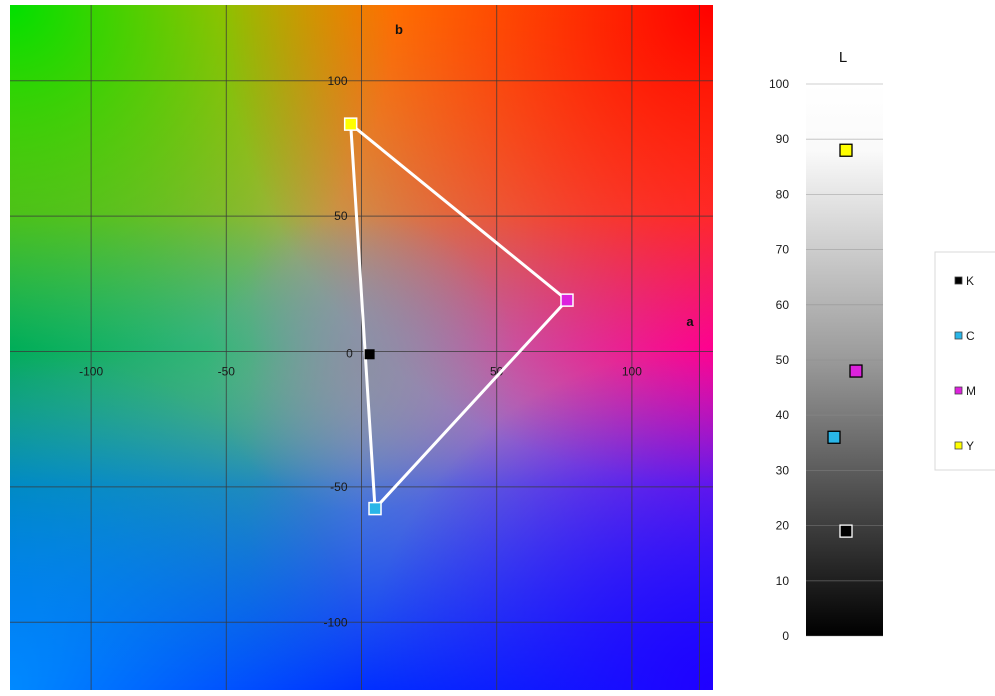 The image size is (995, 696). Describe the element at coordinates (856, 371) in the screenshot. I see `point-m-lightness` at that location.